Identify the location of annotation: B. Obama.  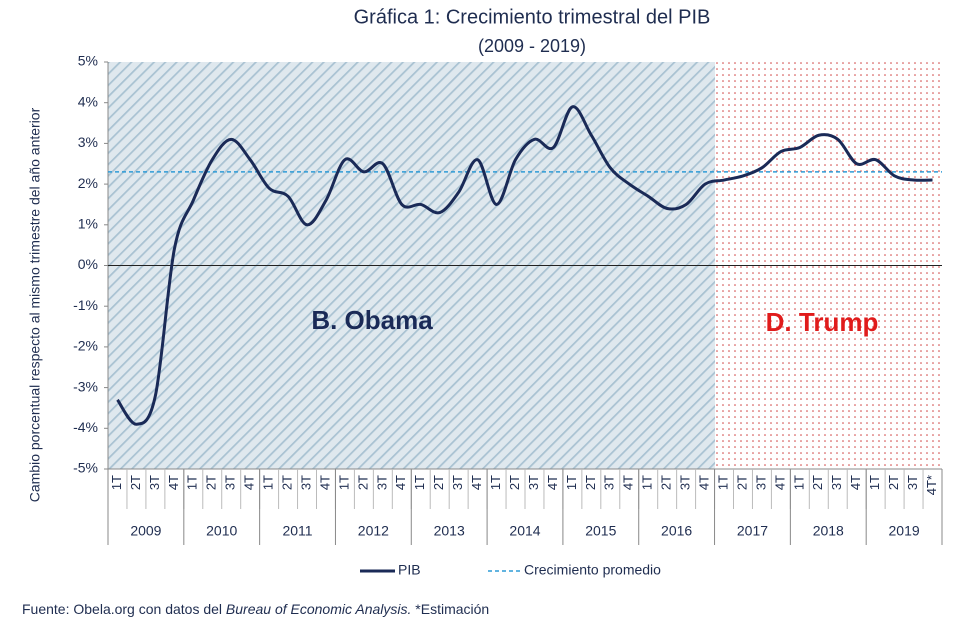
(372, 320).